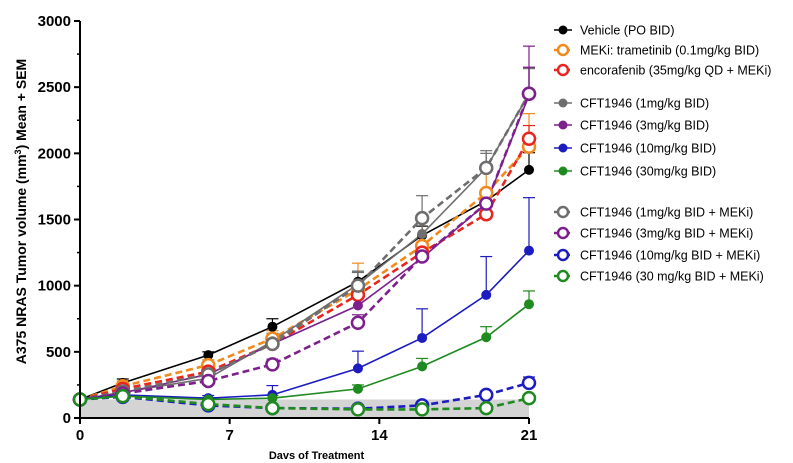 This screenshot has height=463, width=793. Describe the element at coordinates (529, 139) in the screenshot. I see `series-2-point` at that location.